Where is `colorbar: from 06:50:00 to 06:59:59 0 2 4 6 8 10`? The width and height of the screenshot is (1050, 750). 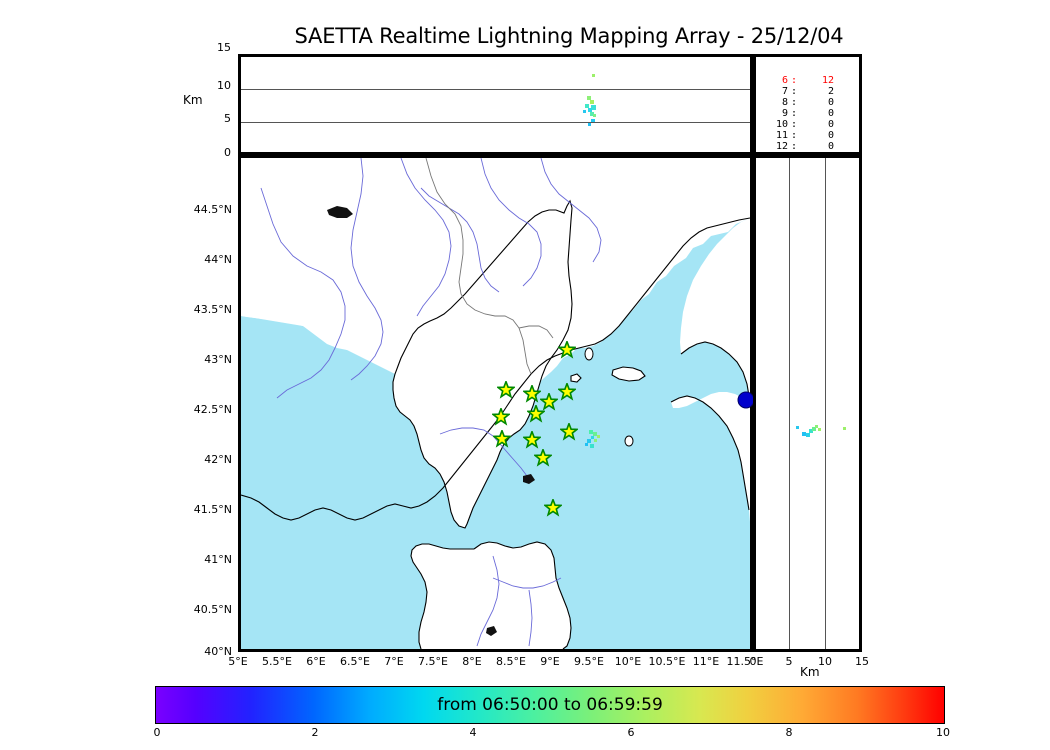 colorbar: from 06:50:00 to 06:59:59 0 2 4 6 8 10 is located at coordinates (552, 712).